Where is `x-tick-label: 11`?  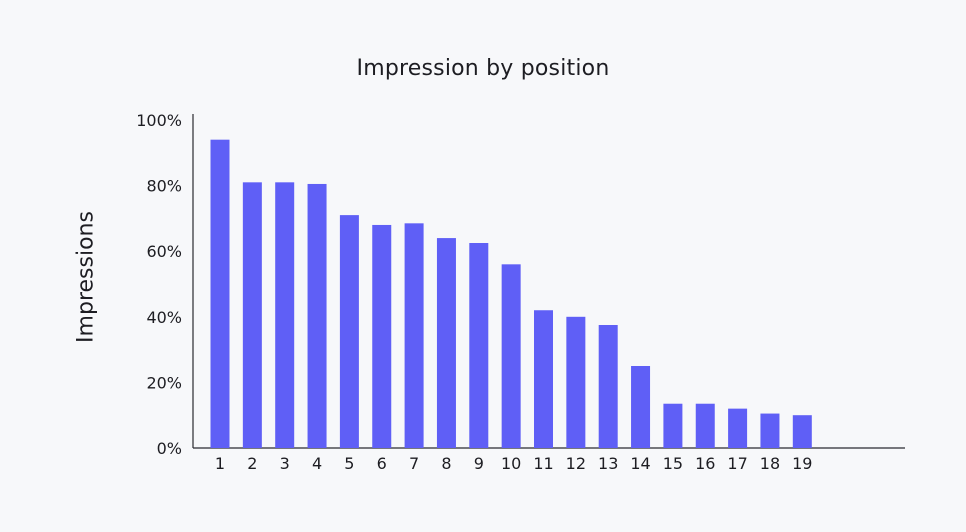
x-tick-label: 11 is located at coordinates (543, 463).